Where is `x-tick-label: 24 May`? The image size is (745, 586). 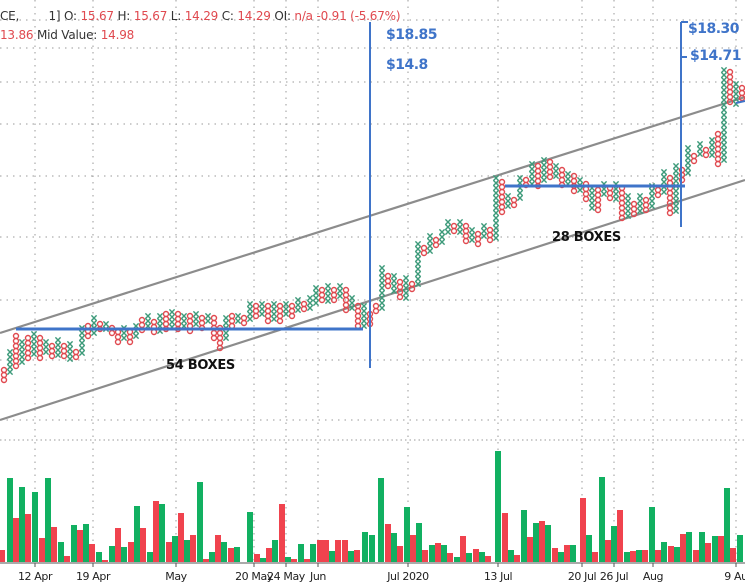 x-tick-label: 24 May is located at coordinates (286, 576).